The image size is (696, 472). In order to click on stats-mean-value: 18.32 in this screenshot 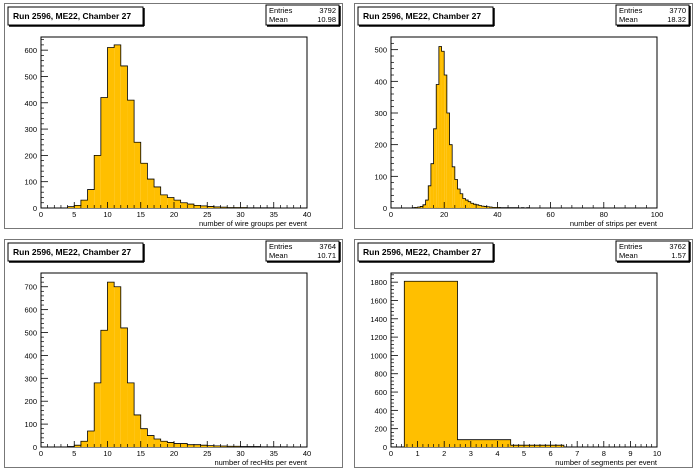, I will do `click(676, 19)`.